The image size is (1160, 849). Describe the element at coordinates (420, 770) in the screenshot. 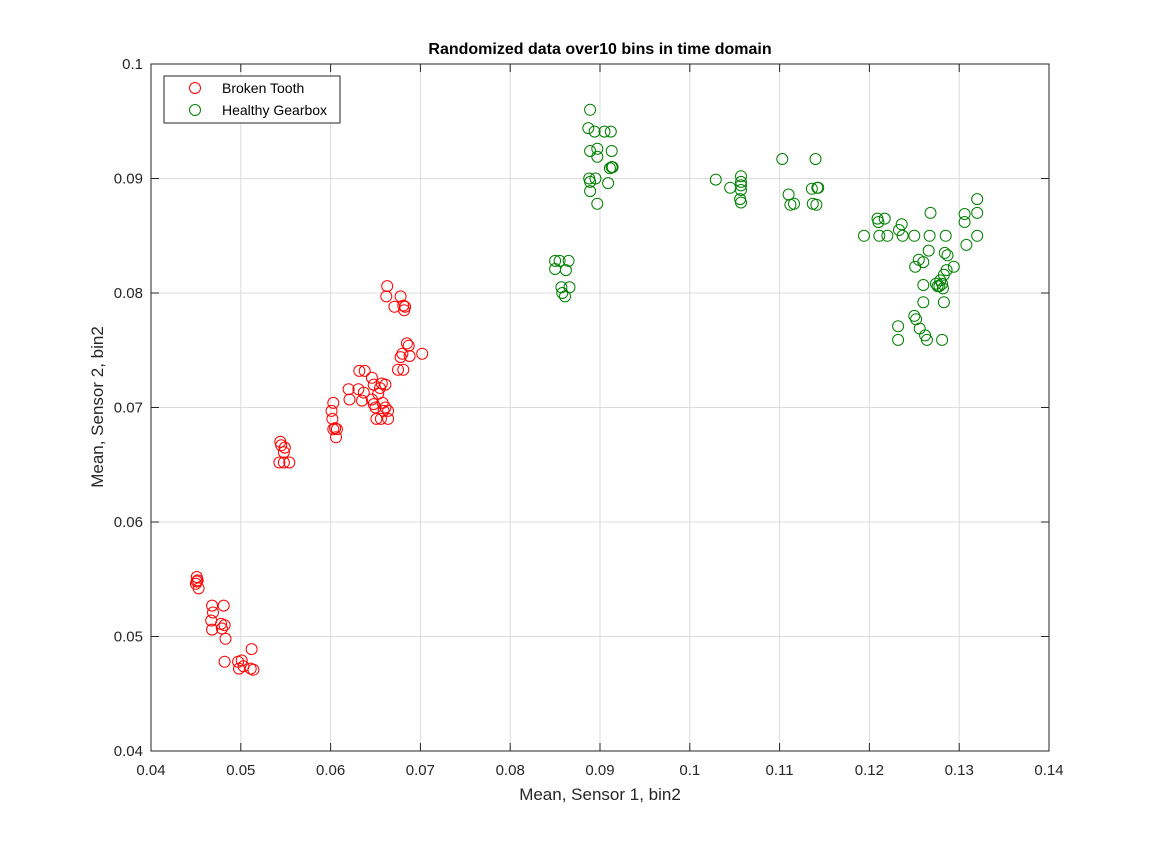

I see `x-tick-label: 0.07` at that location.